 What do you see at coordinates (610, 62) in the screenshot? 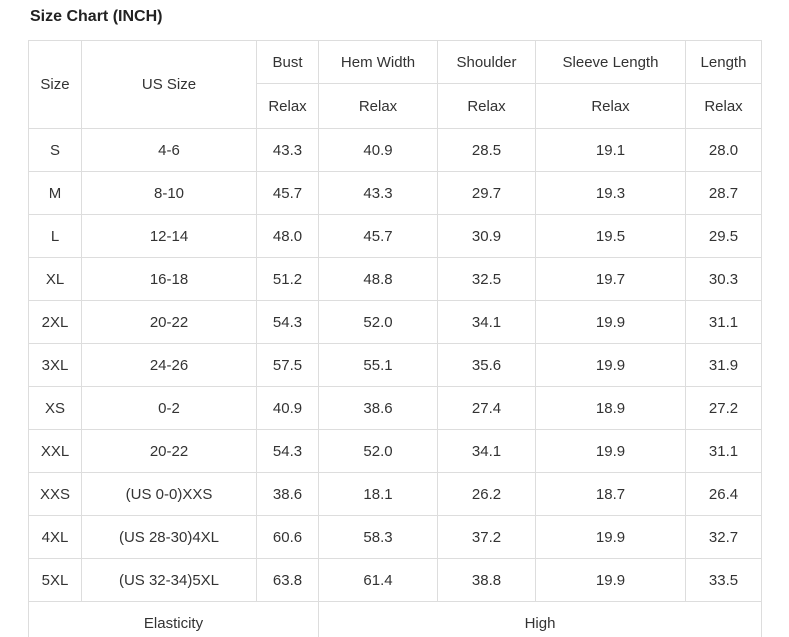
I see `column-header-sleeve-length: Sleeve Length` at bounding box center [610, 62].